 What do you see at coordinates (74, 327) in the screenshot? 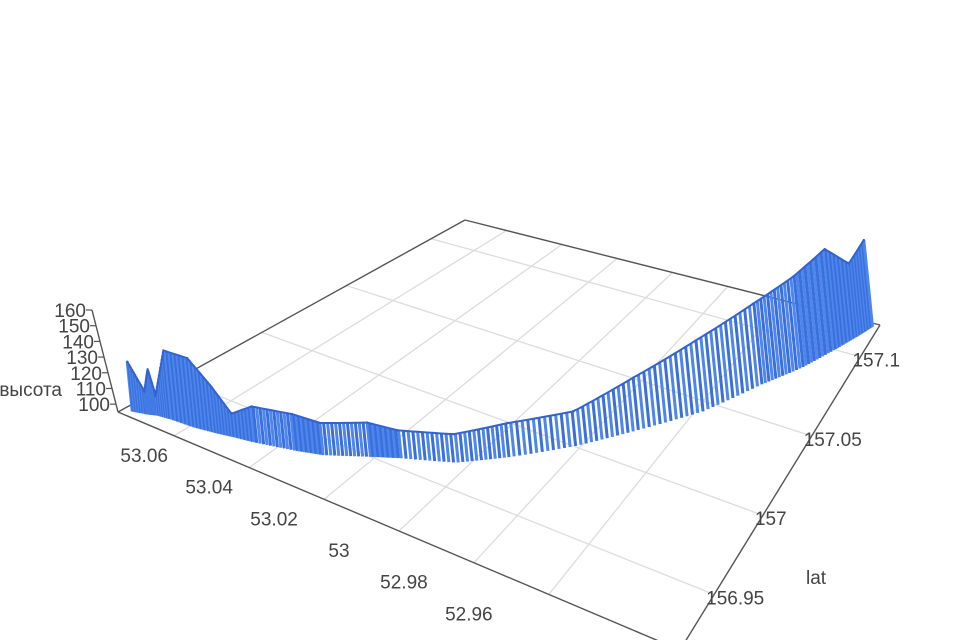
I see `z-tick-label: 150` at bounding box center [74, 327].